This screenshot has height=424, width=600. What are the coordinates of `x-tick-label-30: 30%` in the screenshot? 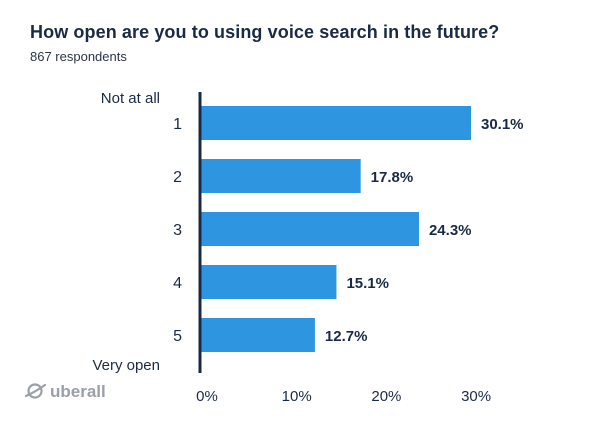 It's located at (476, 396).